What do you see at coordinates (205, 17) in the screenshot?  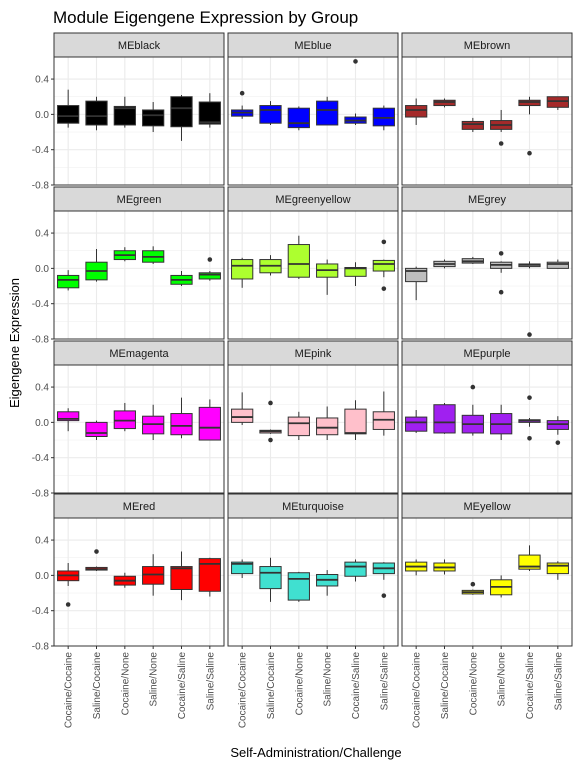 I see `chart-title: Module Eigengene Expression by Group` at bounding box center [205, 17].